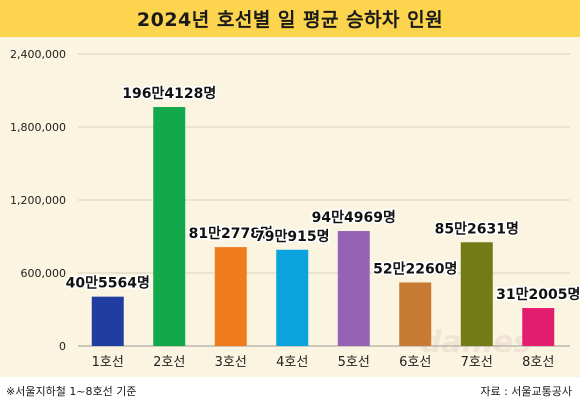 The image size is (580, 406). Describe the element at coordinates (71, 391) in the screenshot. I see `footer-note: ※서울지하철 1~8호선 기준` at that location.